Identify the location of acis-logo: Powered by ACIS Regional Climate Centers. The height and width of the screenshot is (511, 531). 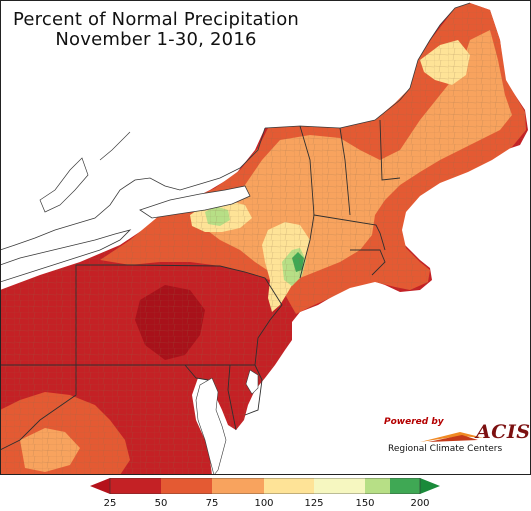
(457, 438).